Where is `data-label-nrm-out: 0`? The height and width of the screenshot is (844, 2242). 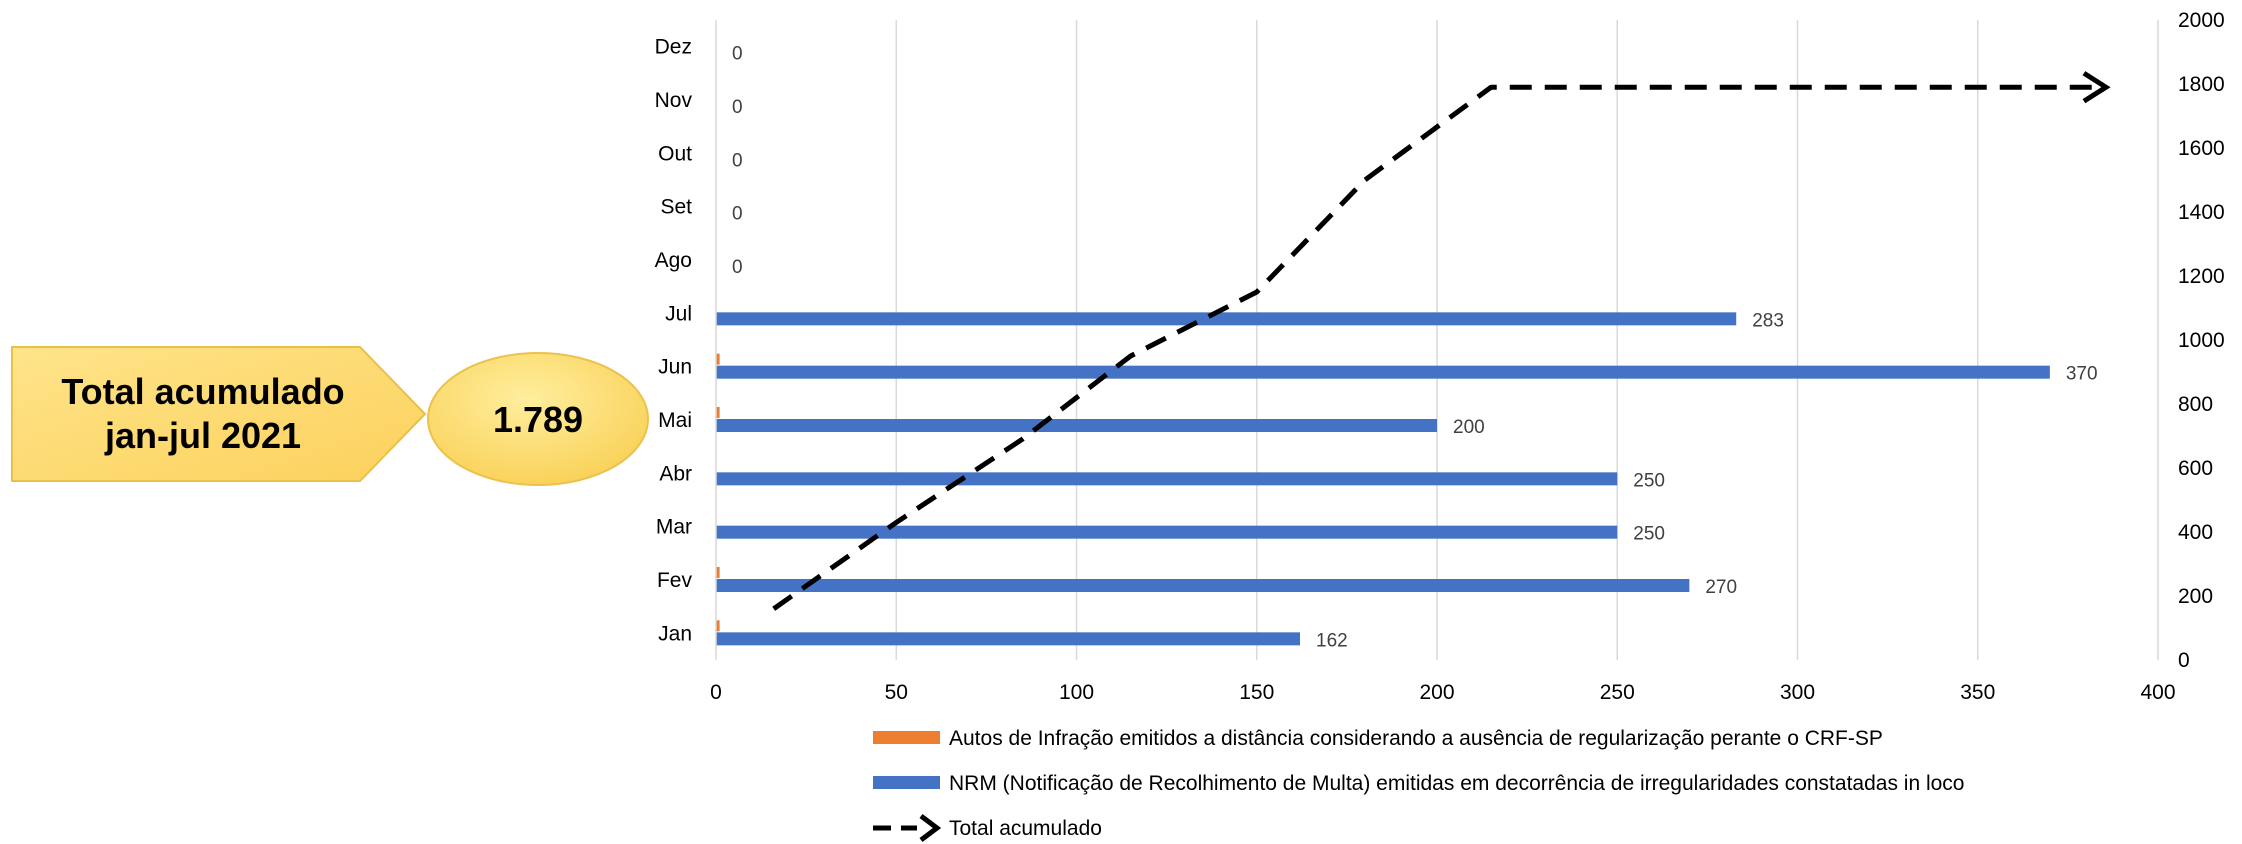
data-label-nrm-out: 0 is located at coordinates (737, 160).